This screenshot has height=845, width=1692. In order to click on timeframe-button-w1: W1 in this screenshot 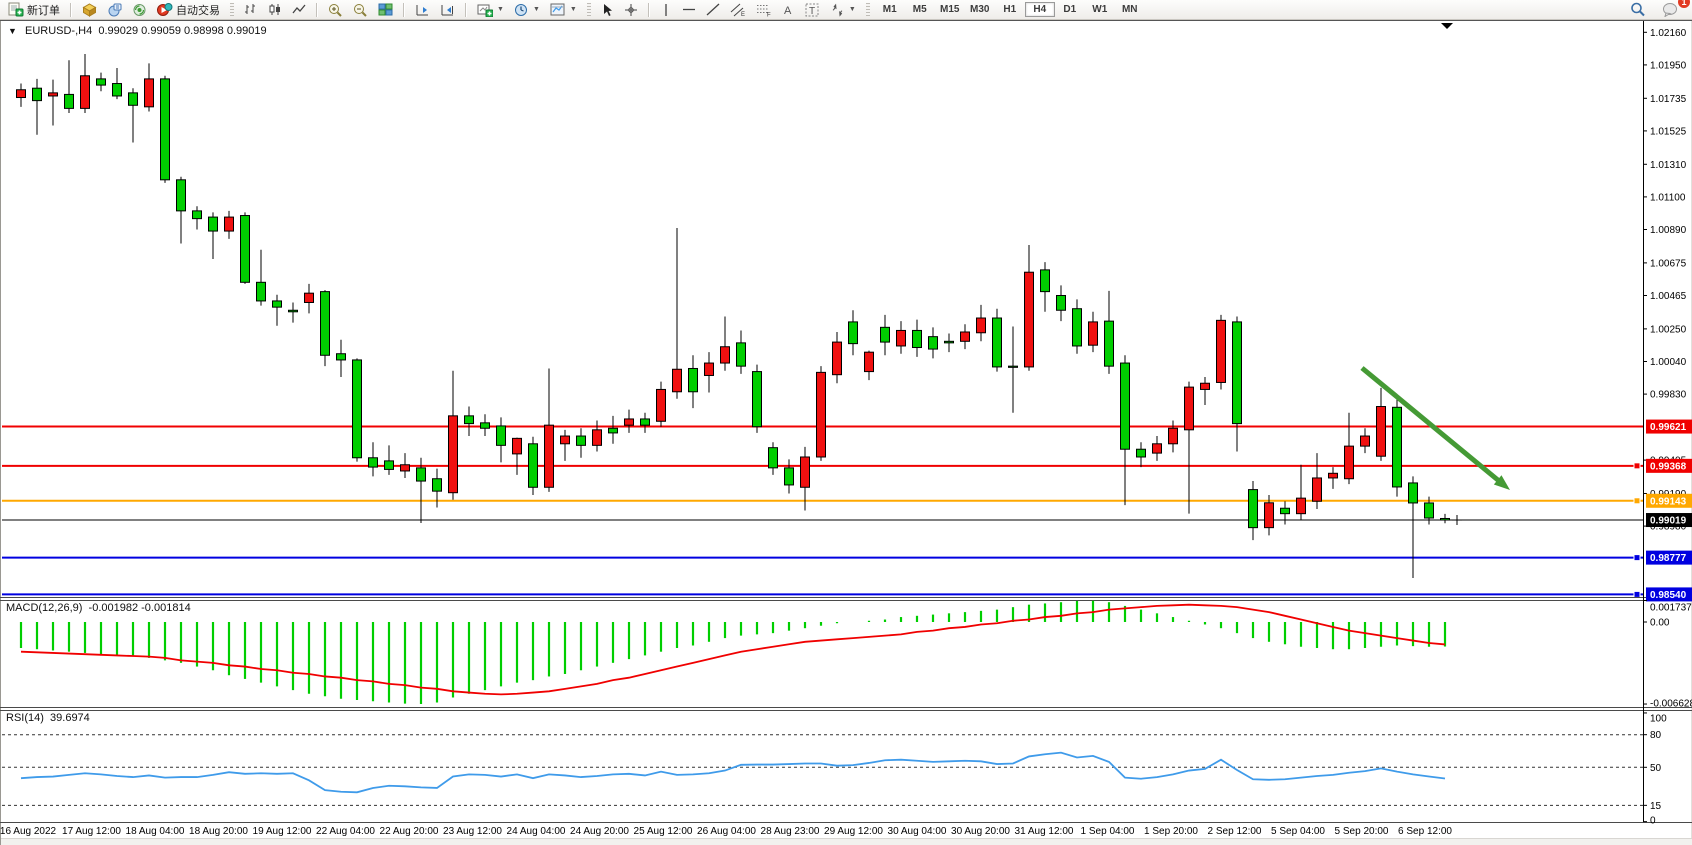, I will do `click(1100, 9)`.